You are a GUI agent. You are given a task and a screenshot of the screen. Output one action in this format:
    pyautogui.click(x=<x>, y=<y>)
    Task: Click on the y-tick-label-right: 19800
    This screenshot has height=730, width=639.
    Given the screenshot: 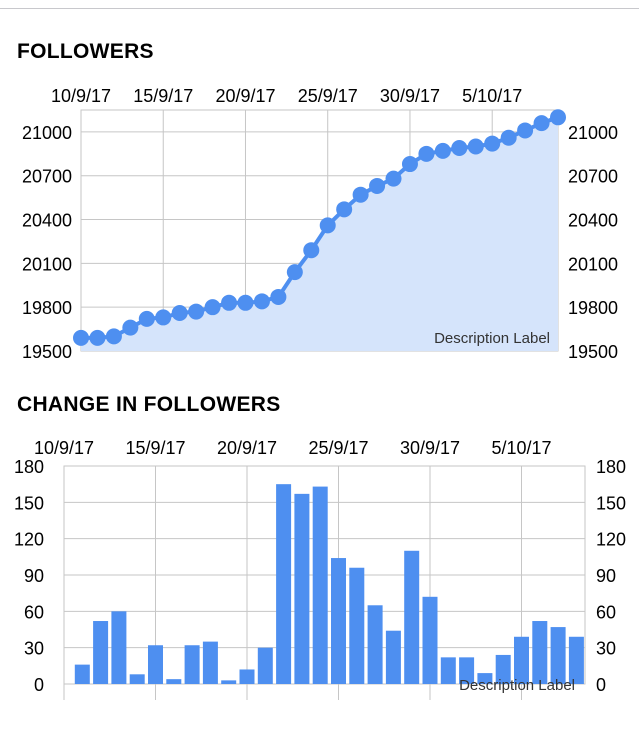 What is the action you would take?
    pyautogui.click(x=593, y=308)
    